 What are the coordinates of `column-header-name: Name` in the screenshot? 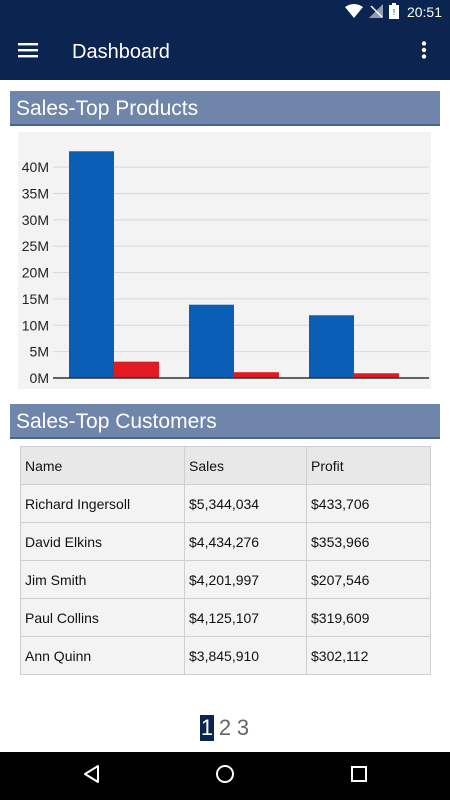 It's located at (102, 465).